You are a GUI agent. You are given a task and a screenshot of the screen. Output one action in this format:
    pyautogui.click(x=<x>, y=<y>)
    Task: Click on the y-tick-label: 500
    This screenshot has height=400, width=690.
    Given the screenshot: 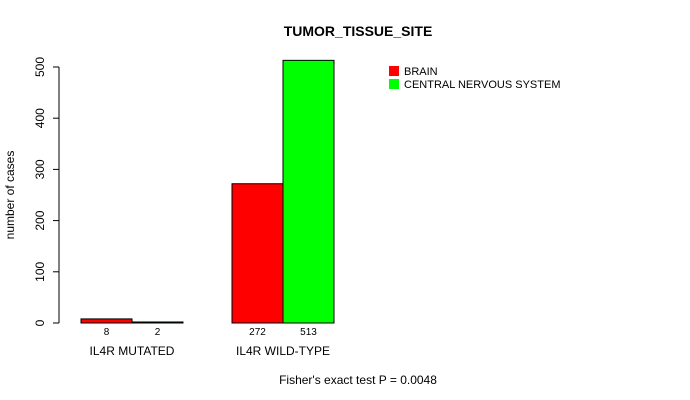 What is the action you would take?
    pyautogui.click(x=40, y=67)
    